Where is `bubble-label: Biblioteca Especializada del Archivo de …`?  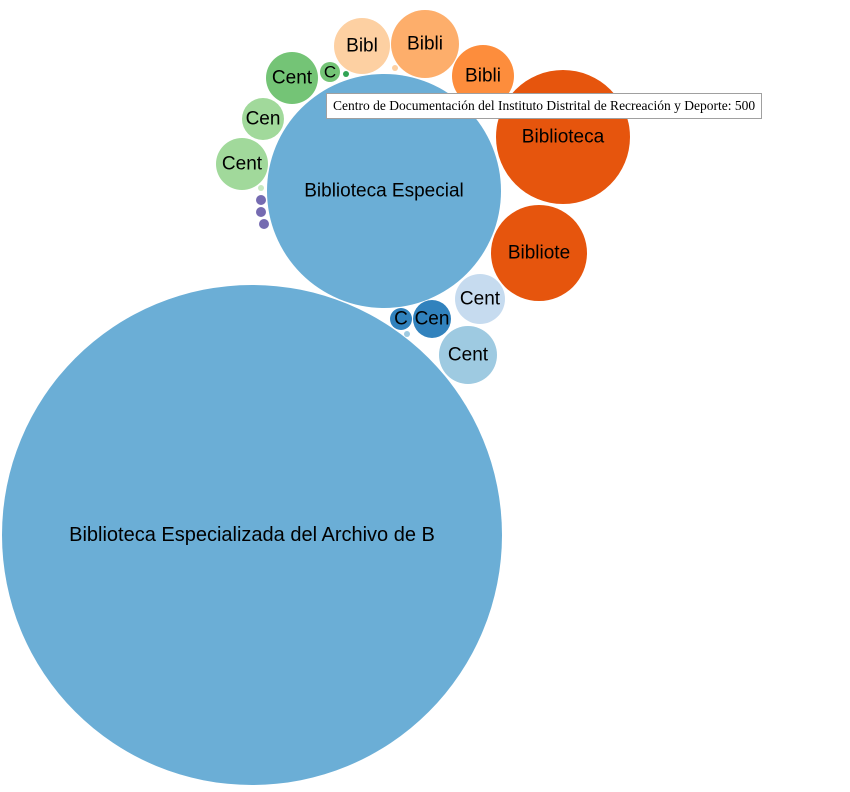
bubble-label: Biblioteca Especializada del Archivo de … is located at coordinates (252, 535).